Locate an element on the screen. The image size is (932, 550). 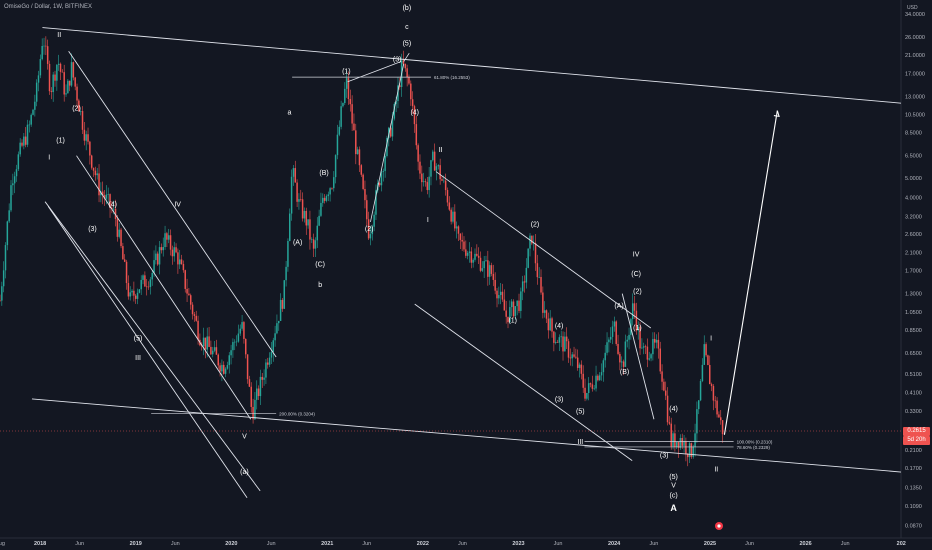
x-tick-label: 2024 is located at coordinates (614, 544).